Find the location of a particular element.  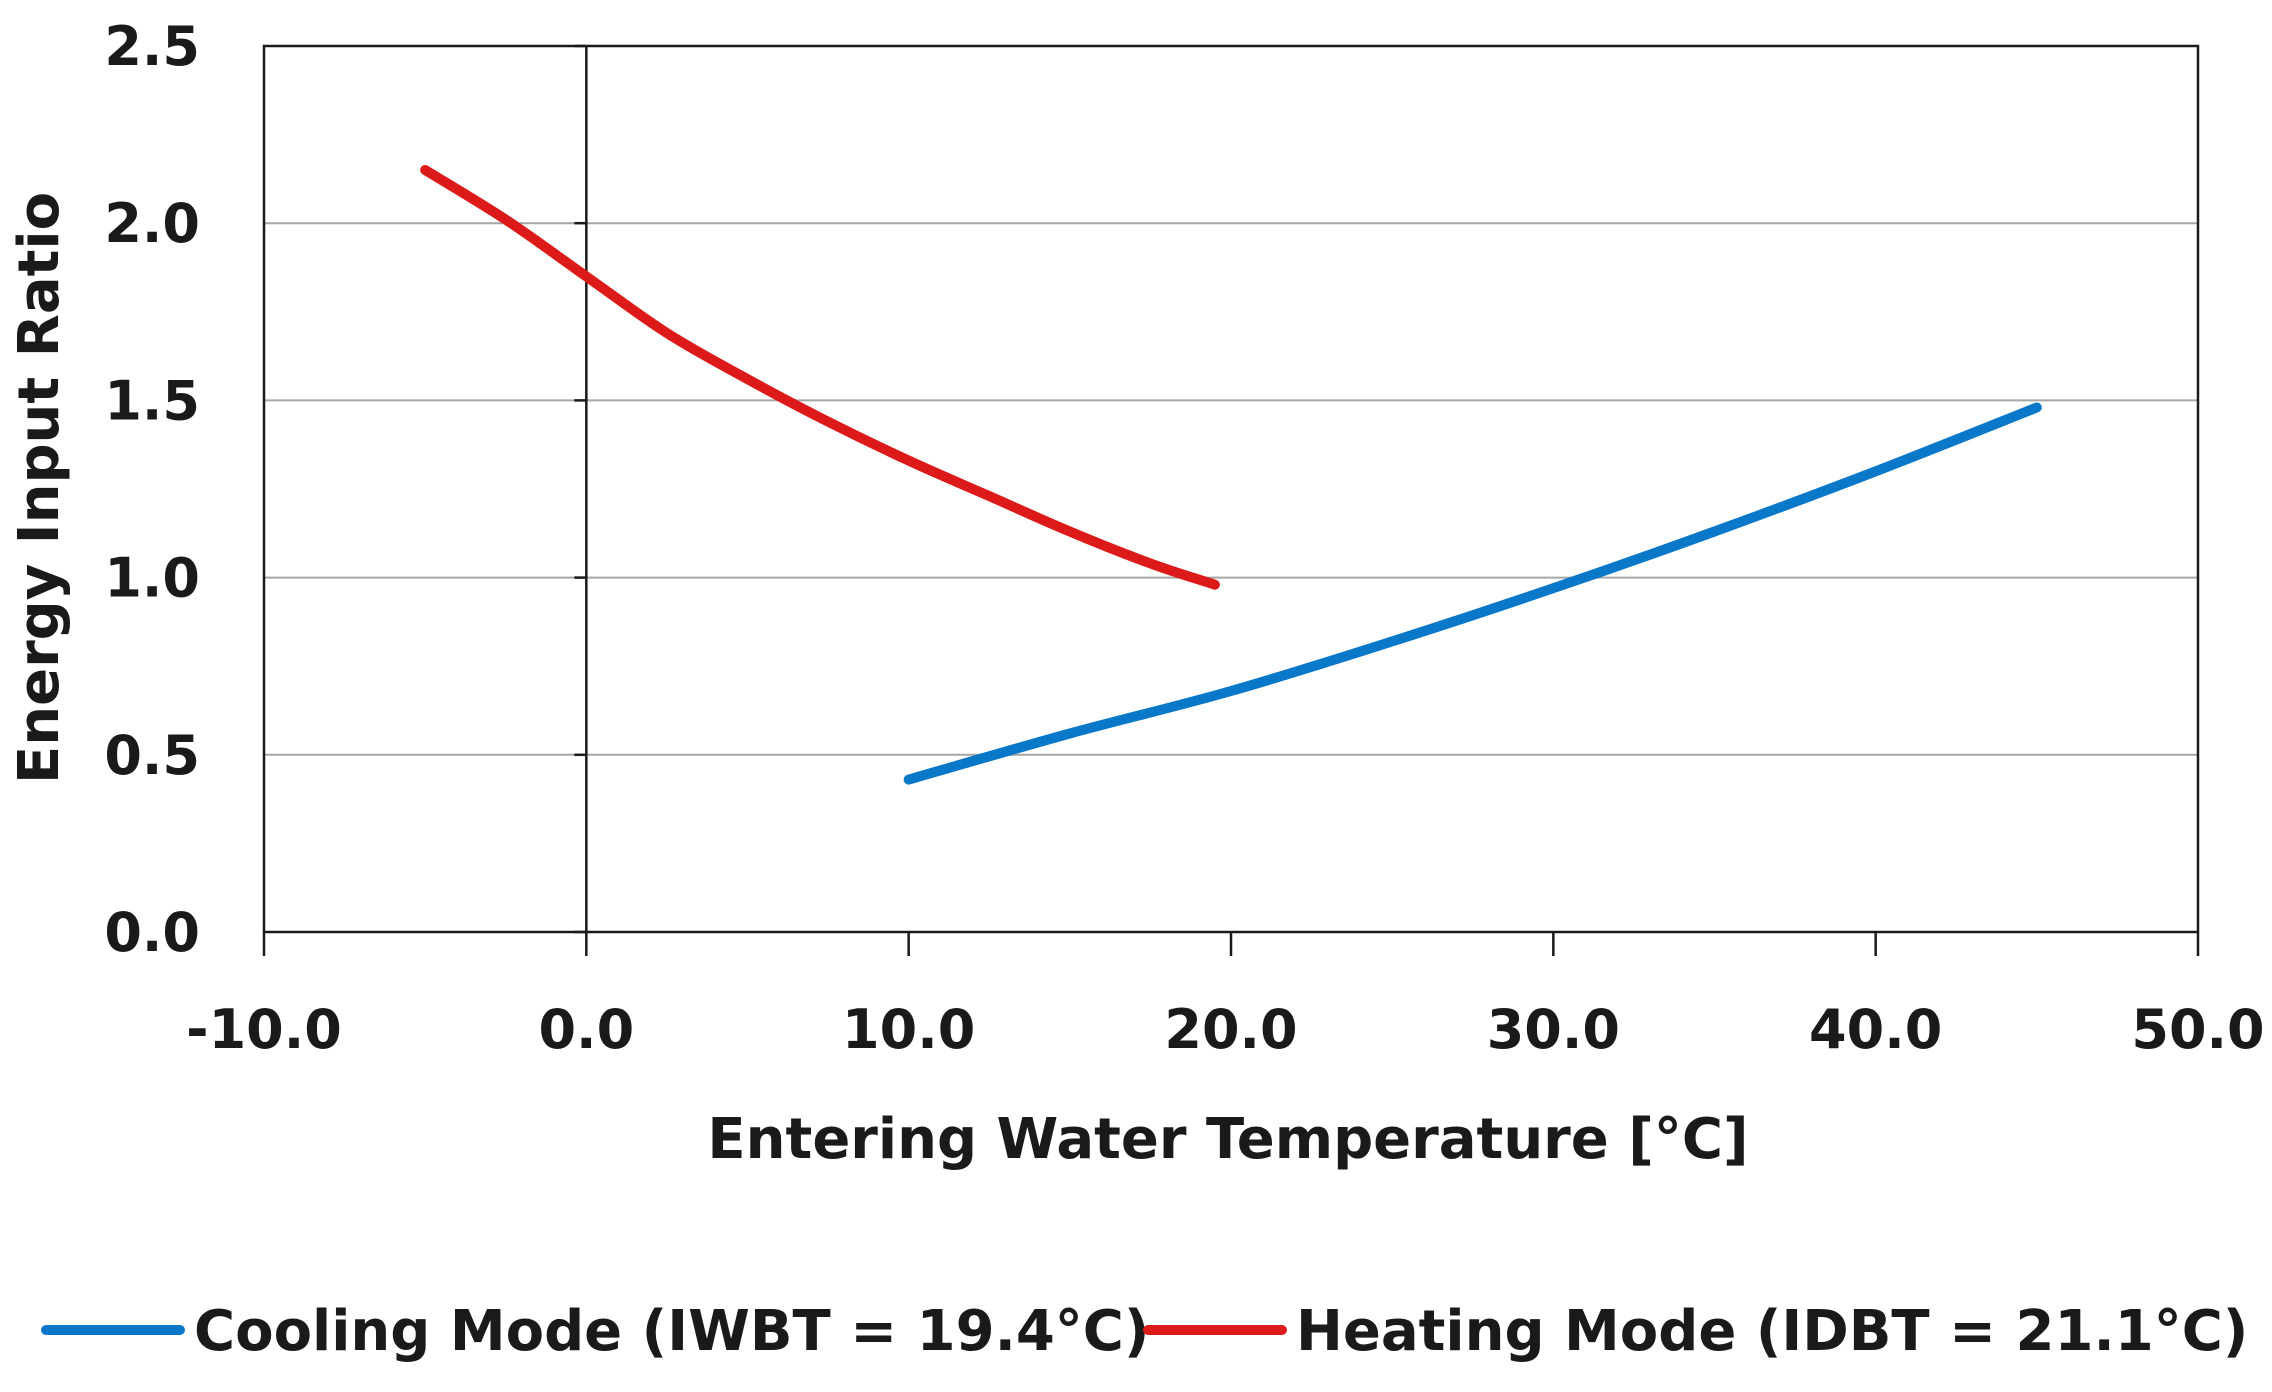

y-tick-label-4: 2.0 is located at coordinates (152, 223).